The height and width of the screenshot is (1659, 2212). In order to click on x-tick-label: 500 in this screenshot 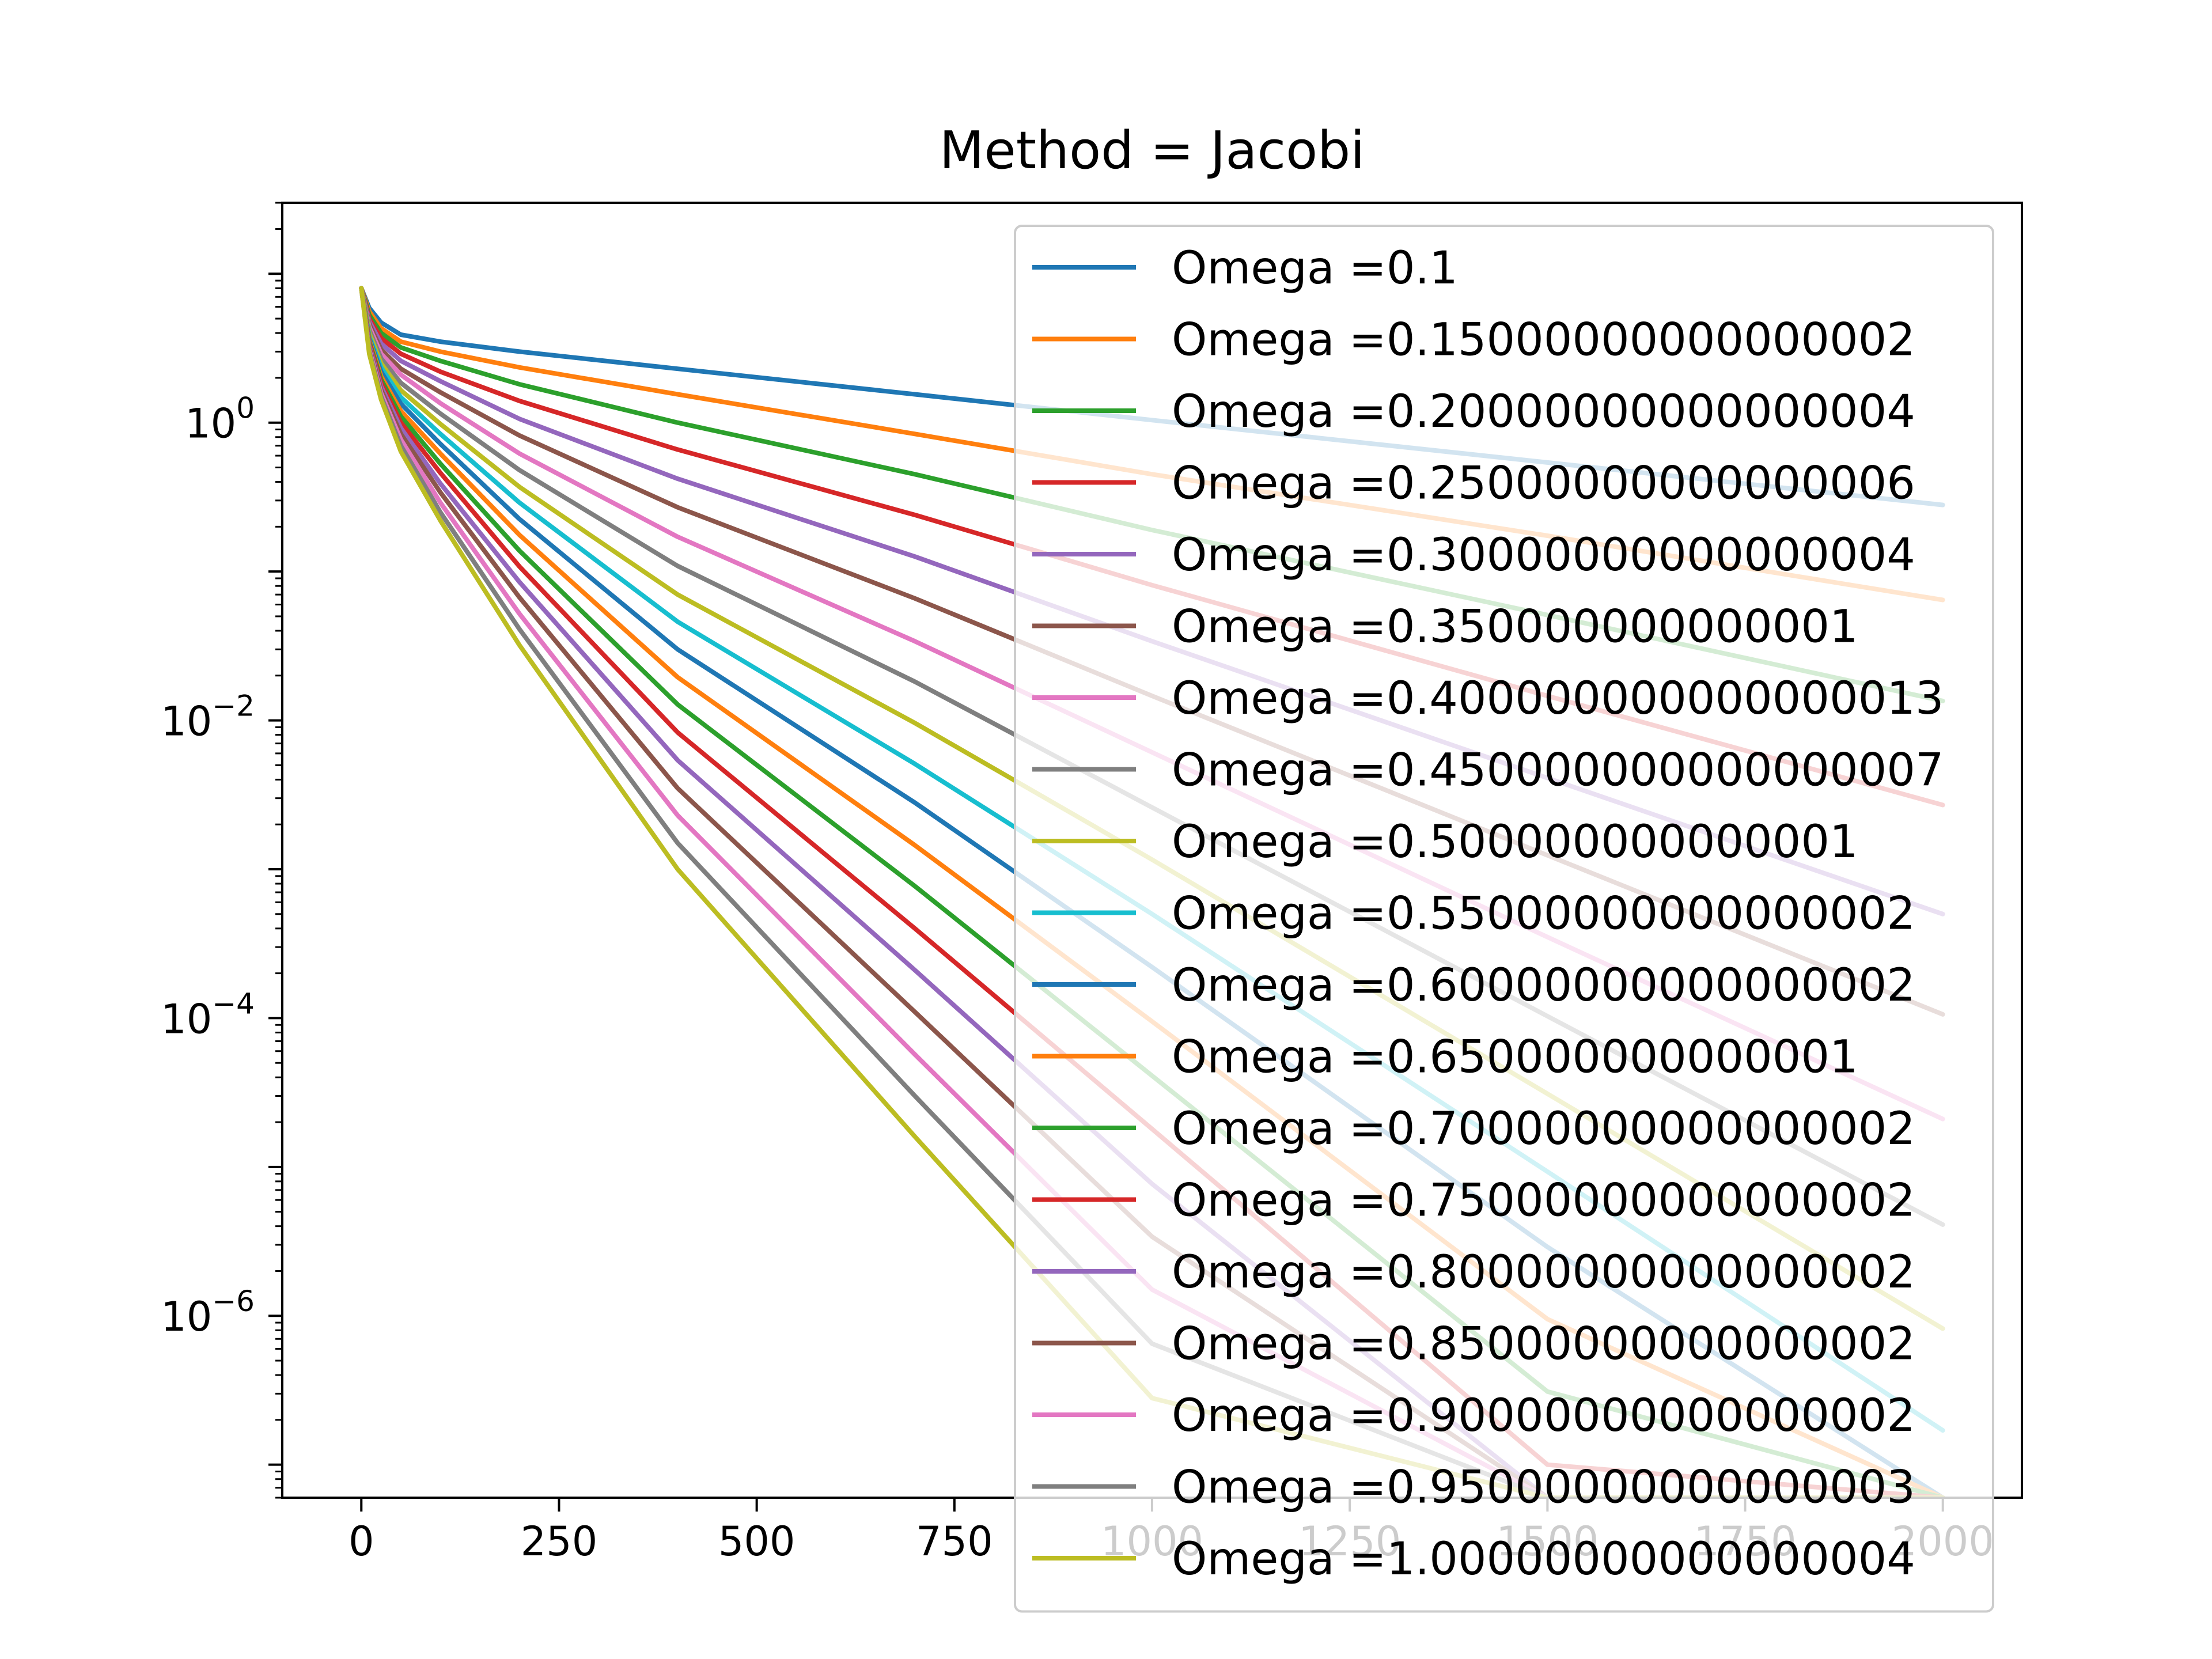, I will do `click(757, 1541)`.